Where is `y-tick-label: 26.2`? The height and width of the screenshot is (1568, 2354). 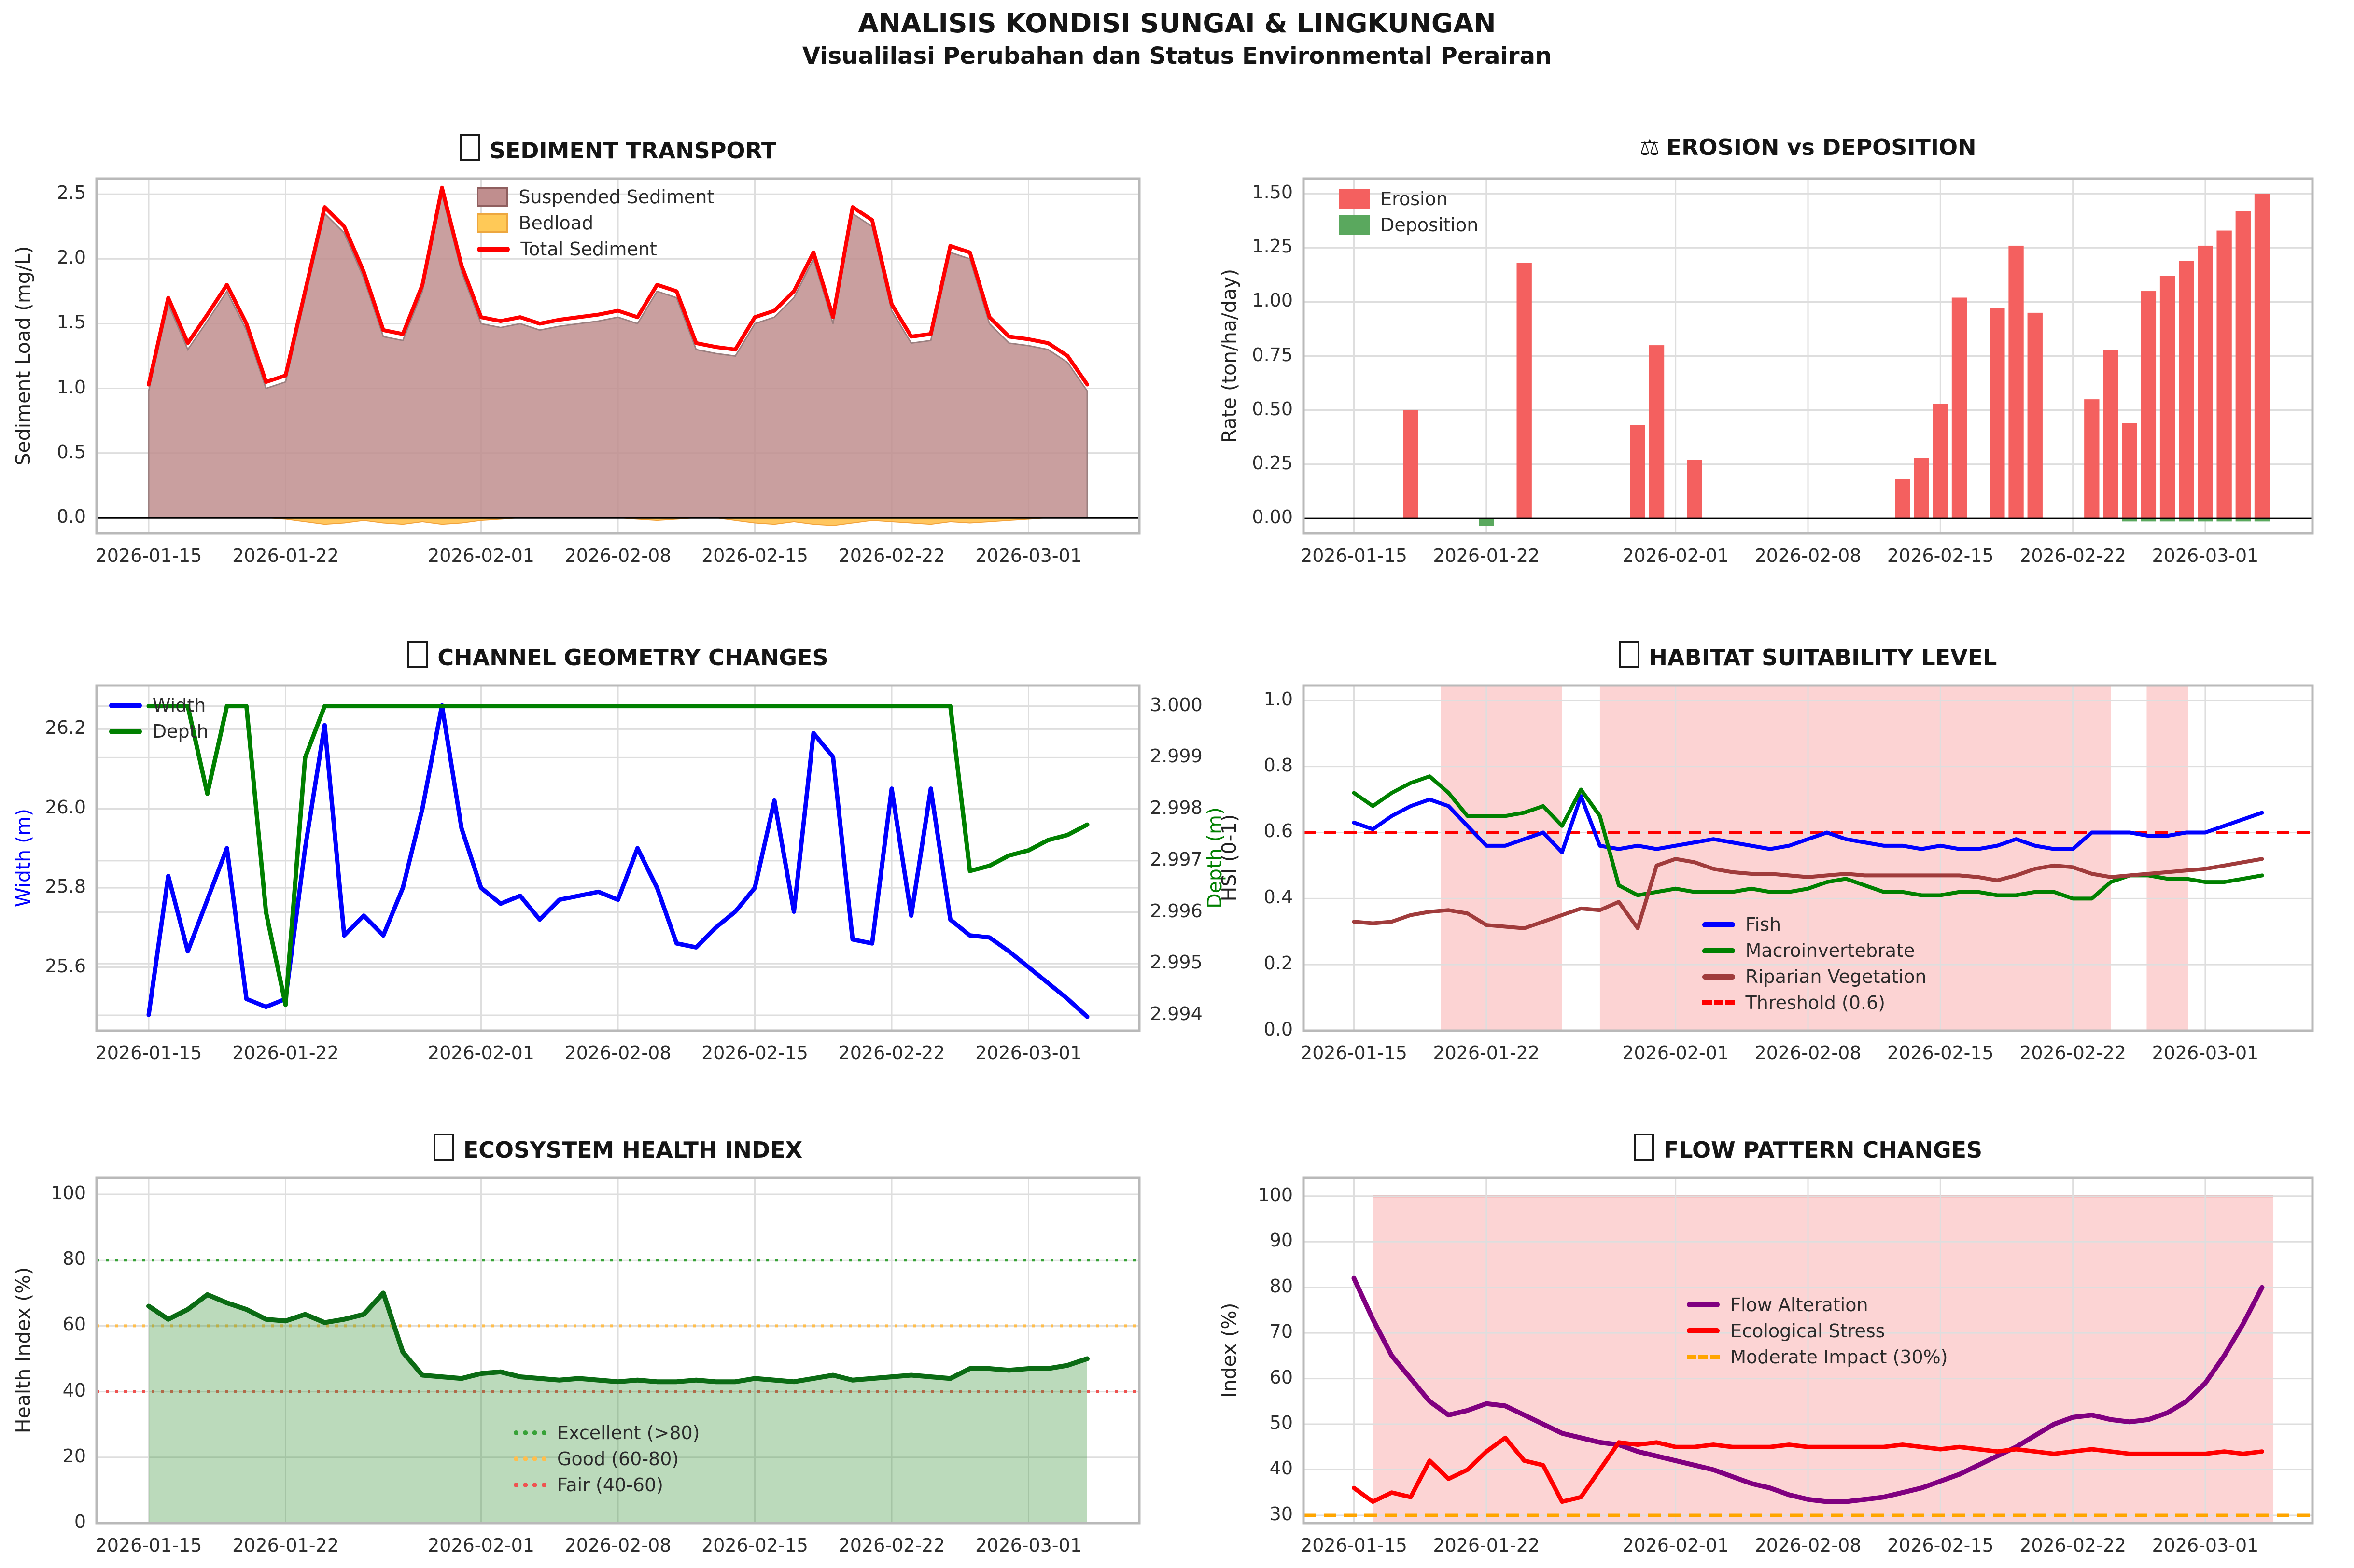 y-tick-label: 26.2 is located at coordinates (65, 728).